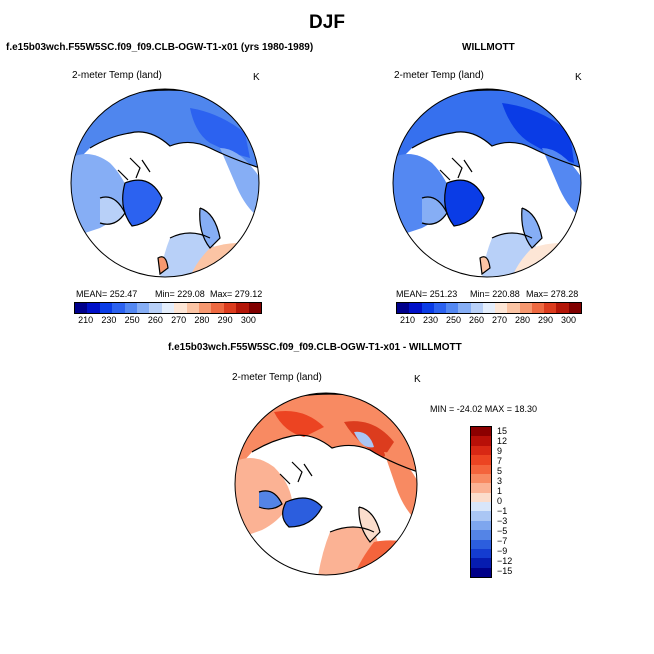  I want to click on right-panel-header: WILLMOTT, so click(488, 47).